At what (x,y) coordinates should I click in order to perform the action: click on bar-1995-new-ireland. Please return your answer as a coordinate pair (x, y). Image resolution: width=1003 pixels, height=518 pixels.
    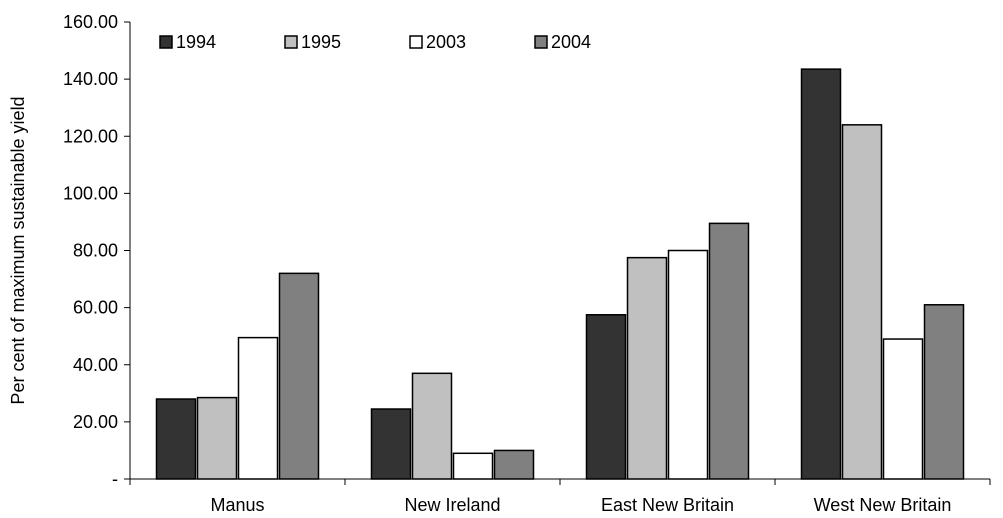
    Looking at the image, I should click on (432, 426).